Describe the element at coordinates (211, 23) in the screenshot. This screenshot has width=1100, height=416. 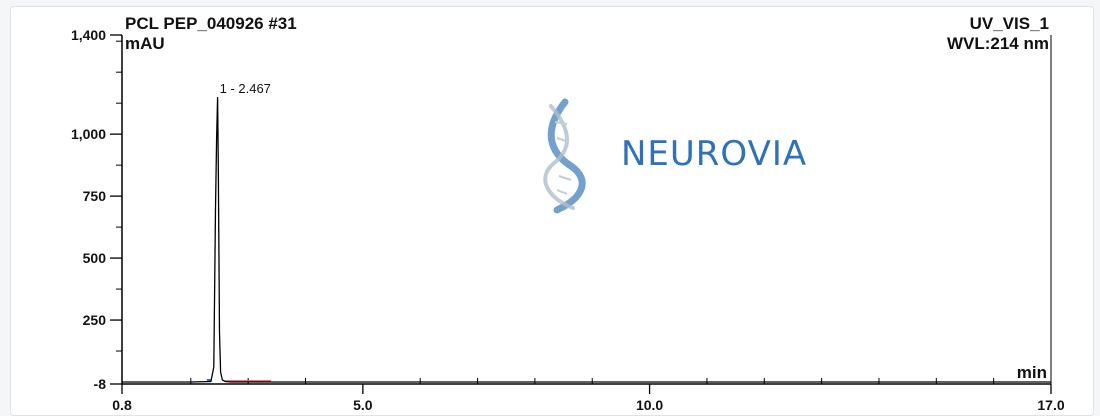
I see `chart-title: PCL PEP_040926 #31` at that location.